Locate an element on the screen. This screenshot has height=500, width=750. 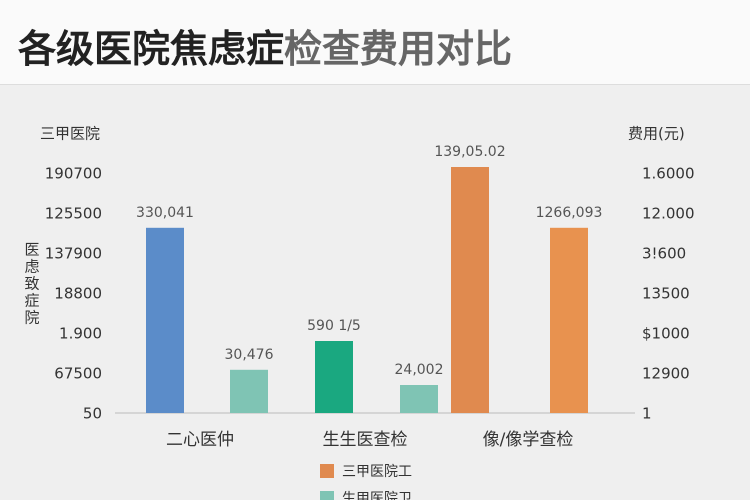
y-tick-label: 190700 is located at coordinates (73, 174).